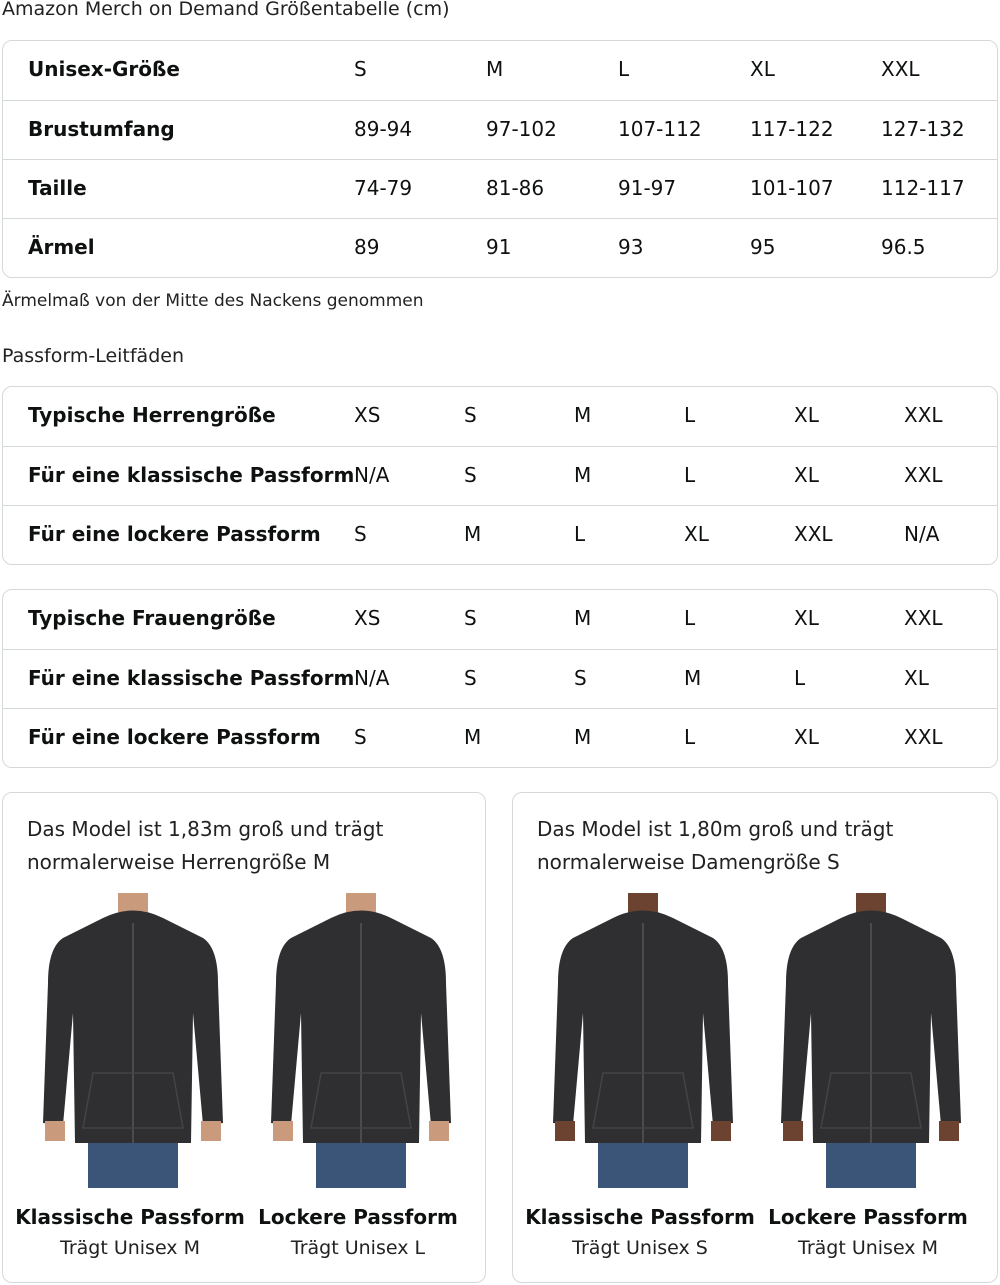 The height and width of the screenshot is (1285, 1000). I want to click on table-cell: 107-112, so click(660, 129).